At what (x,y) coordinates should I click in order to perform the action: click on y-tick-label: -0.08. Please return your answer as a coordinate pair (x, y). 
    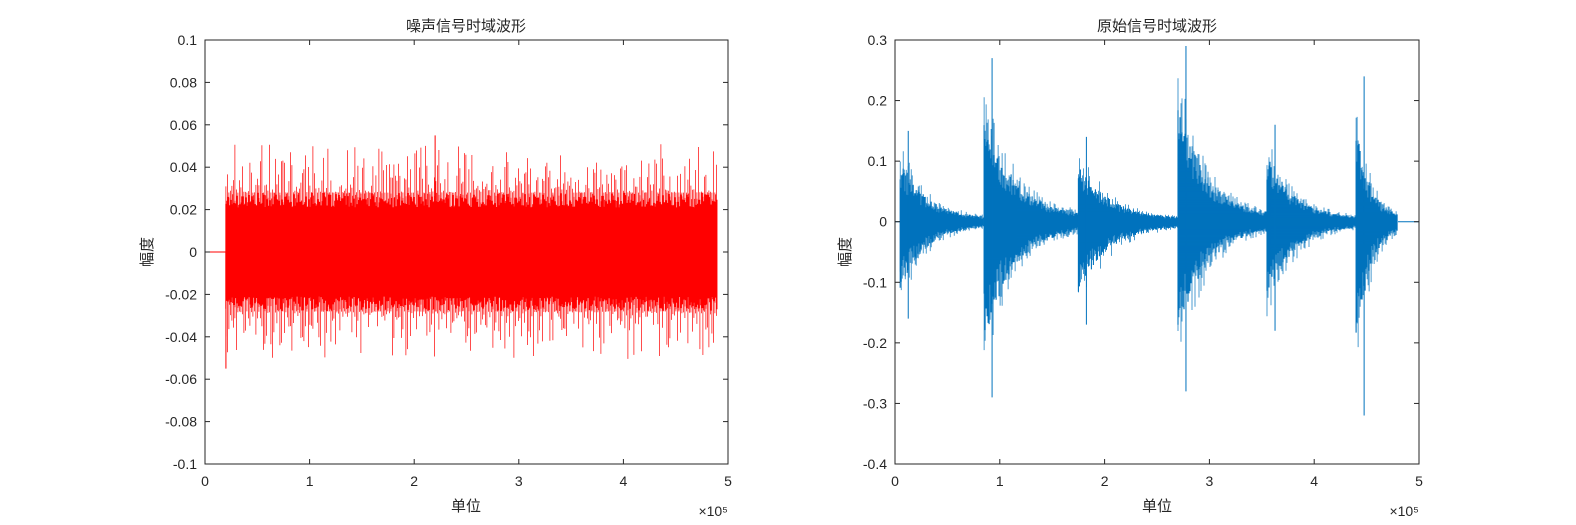
    Looking at the image, I should click on (181, 422).